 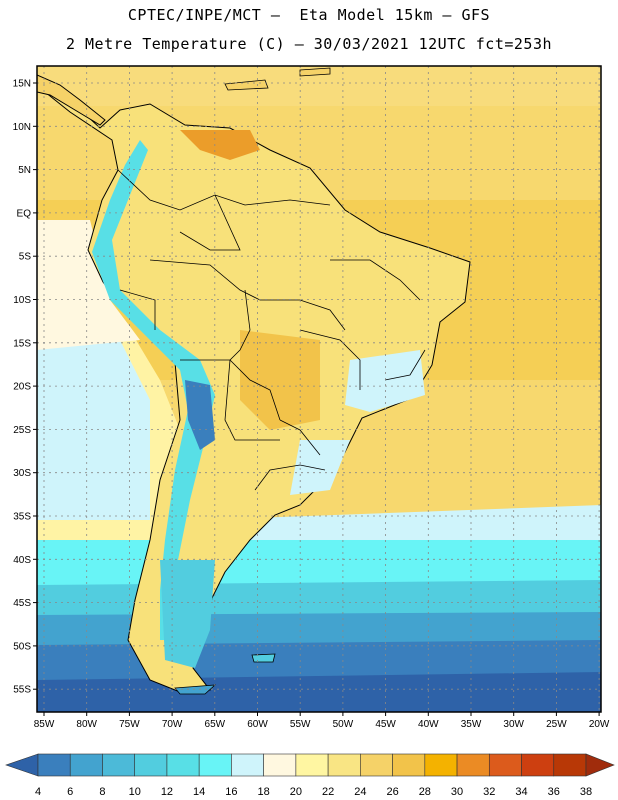 I want to click on andes-cool-strip, so click(x=153, y=390).